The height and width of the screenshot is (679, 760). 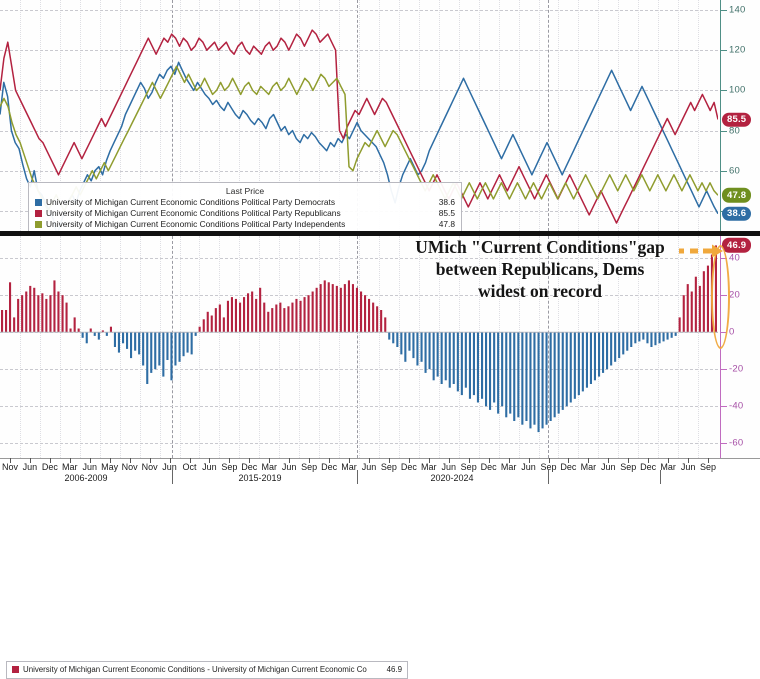 I want to click on legend-series-value: 85.5, so click(x=446, y=213).